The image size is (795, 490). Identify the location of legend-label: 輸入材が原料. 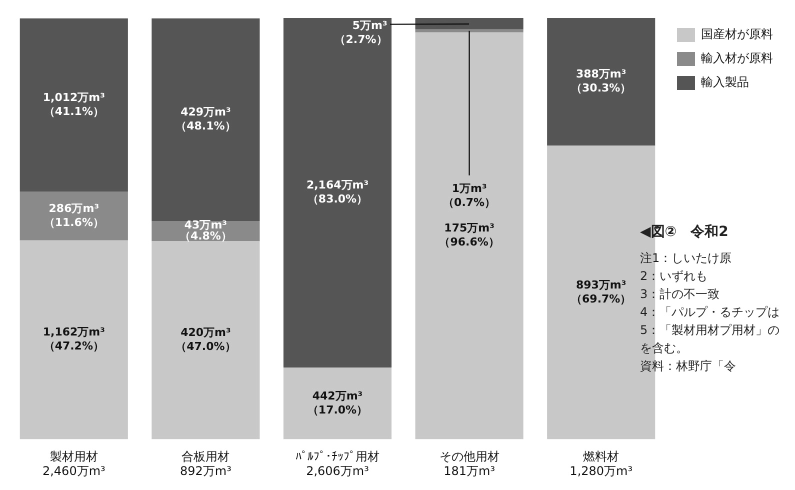
(737, 58).